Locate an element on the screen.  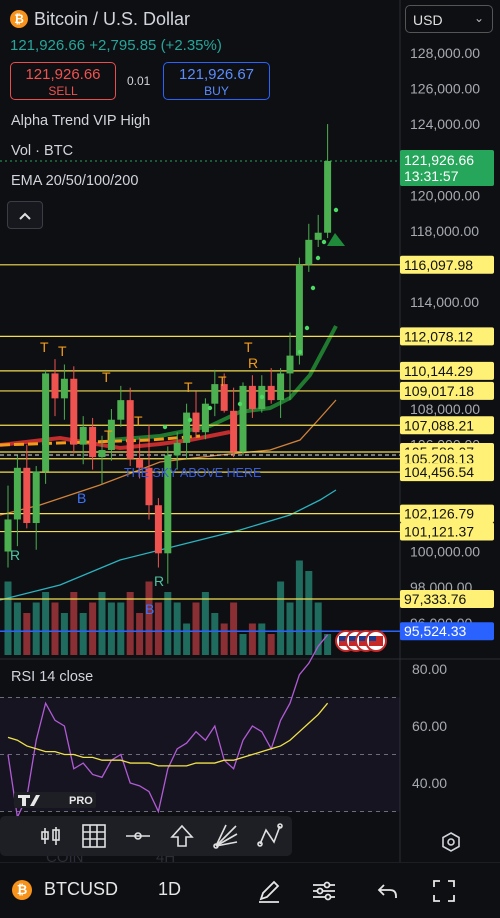
collapse-indicators-button is located at coordinates (25, 215).